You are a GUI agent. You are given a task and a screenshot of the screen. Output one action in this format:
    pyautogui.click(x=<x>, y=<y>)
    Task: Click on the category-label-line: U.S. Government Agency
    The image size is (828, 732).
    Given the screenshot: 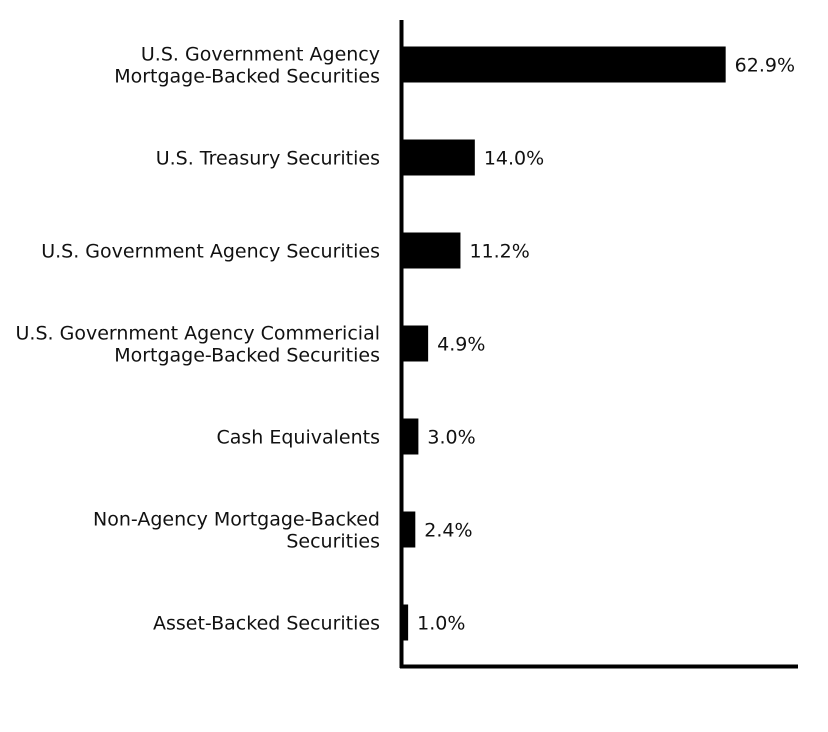 What is the action you would take?
    pyautogui.click(x=260, y=55)
    